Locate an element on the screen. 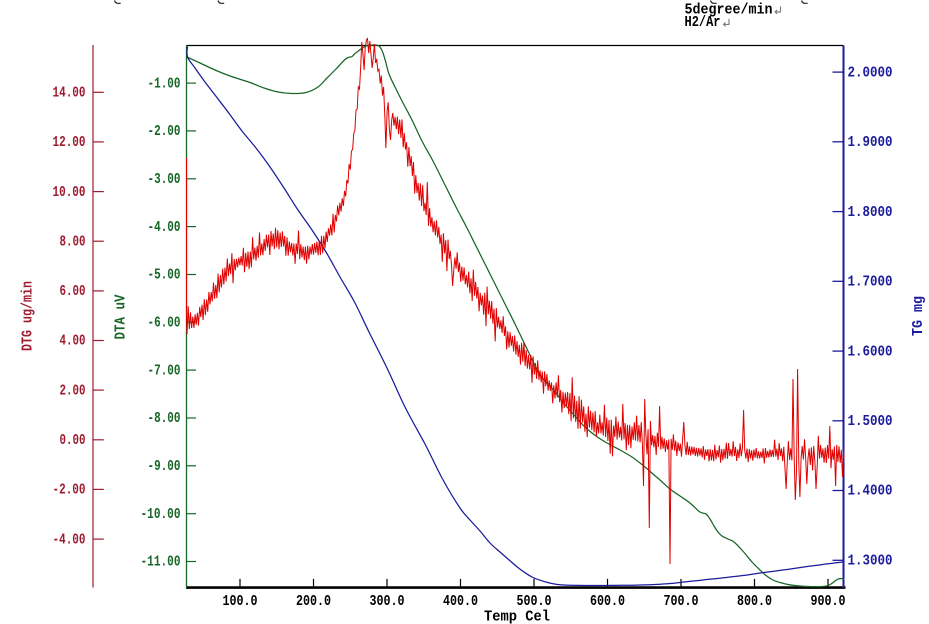  svg-text: 200.0 is located at coordinates (313, 601).